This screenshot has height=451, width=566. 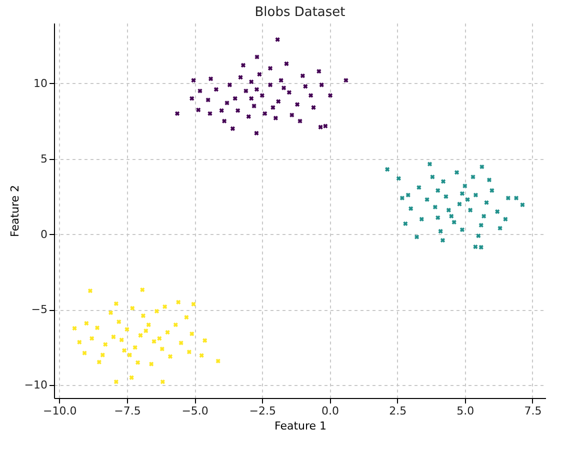 What do you see at coordinates (44, 159) in the screenshot?
I see `y-tick-label: 5` at bounding box center [44, 159].